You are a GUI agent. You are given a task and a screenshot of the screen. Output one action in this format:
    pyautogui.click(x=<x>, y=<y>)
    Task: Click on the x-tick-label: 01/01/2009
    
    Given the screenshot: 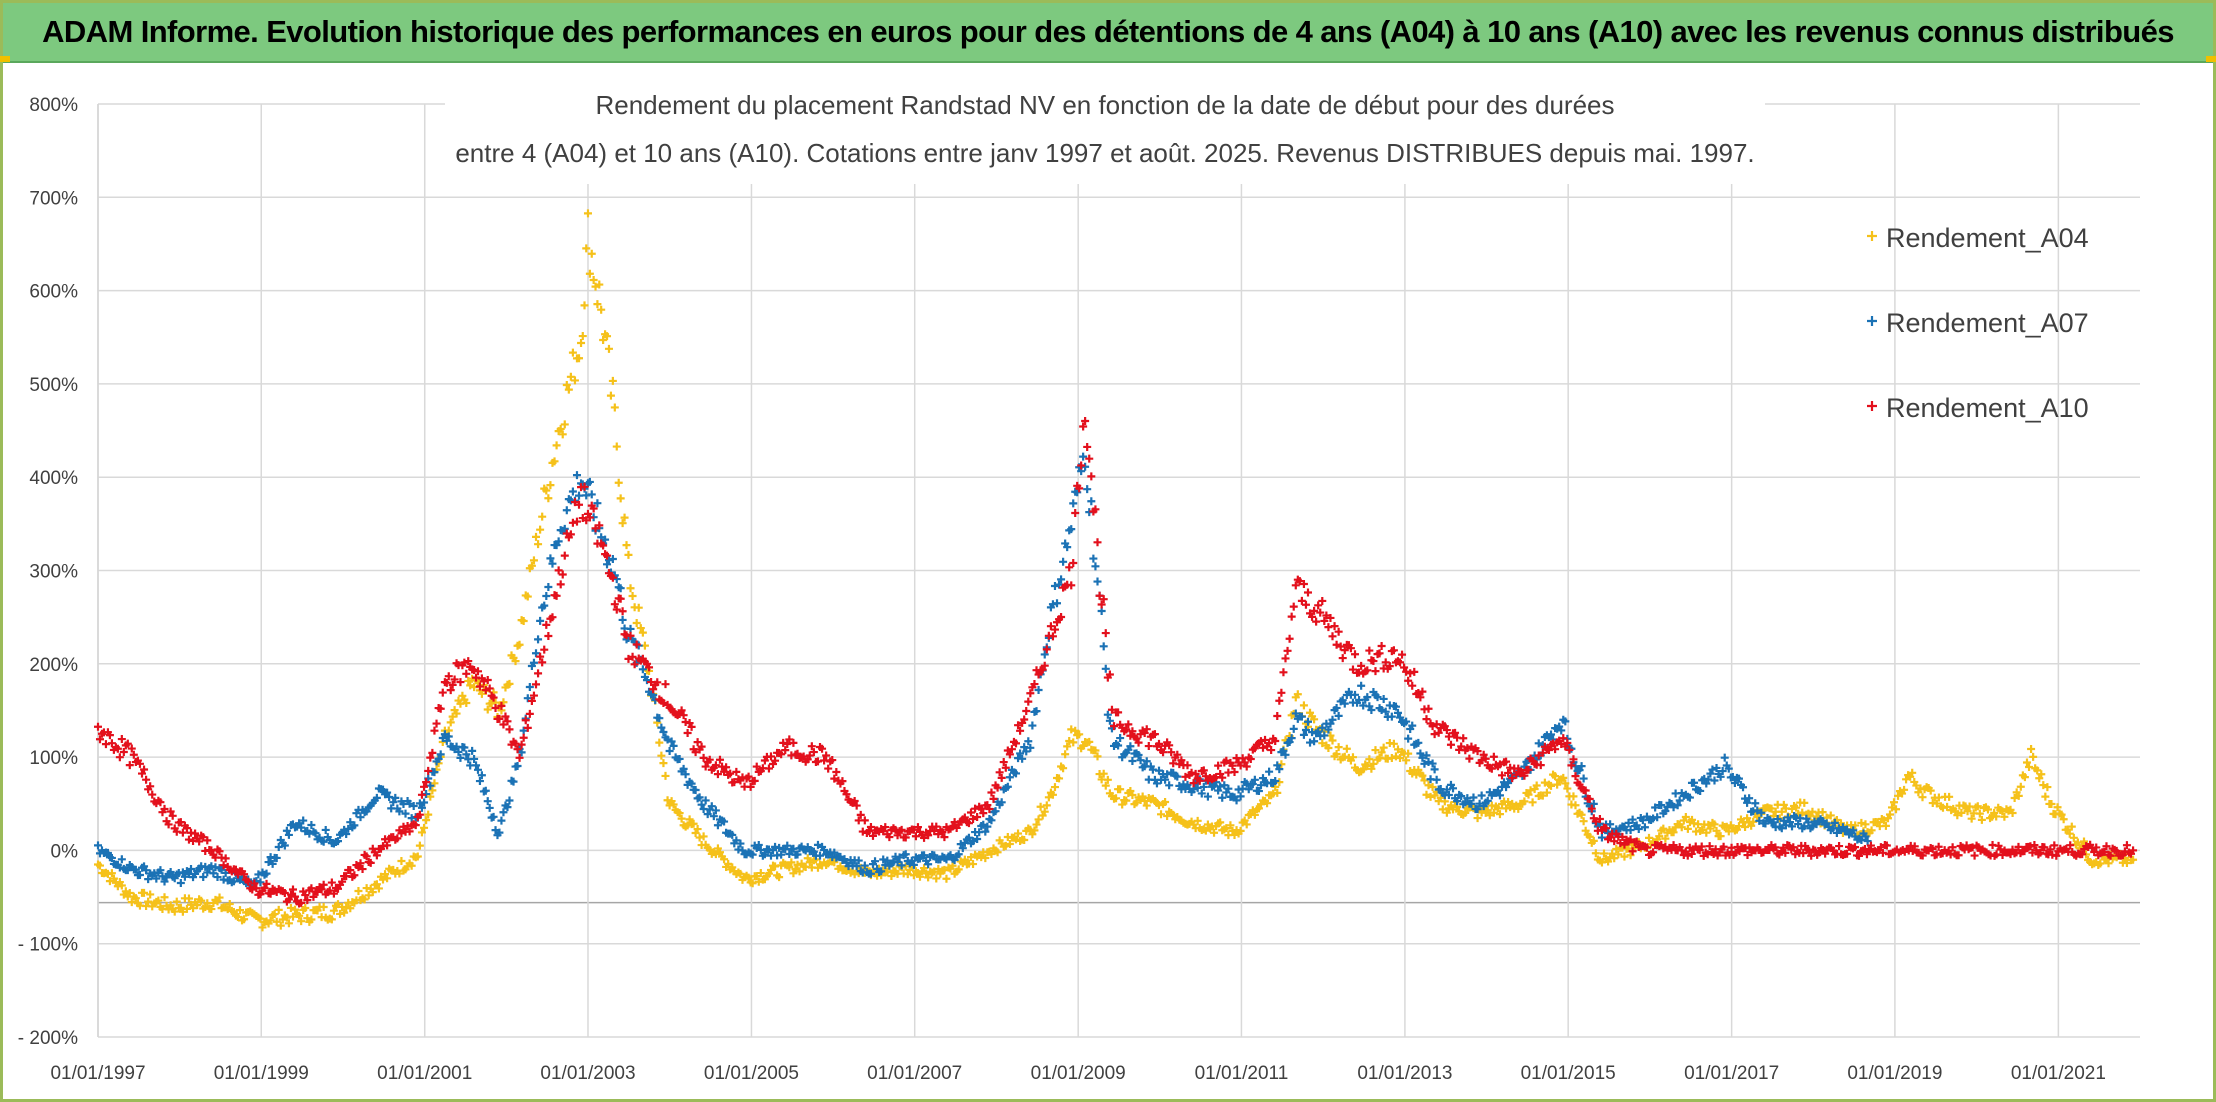 What is the action you would take?
    pyautogui.click(x=1078, y=1073)
    